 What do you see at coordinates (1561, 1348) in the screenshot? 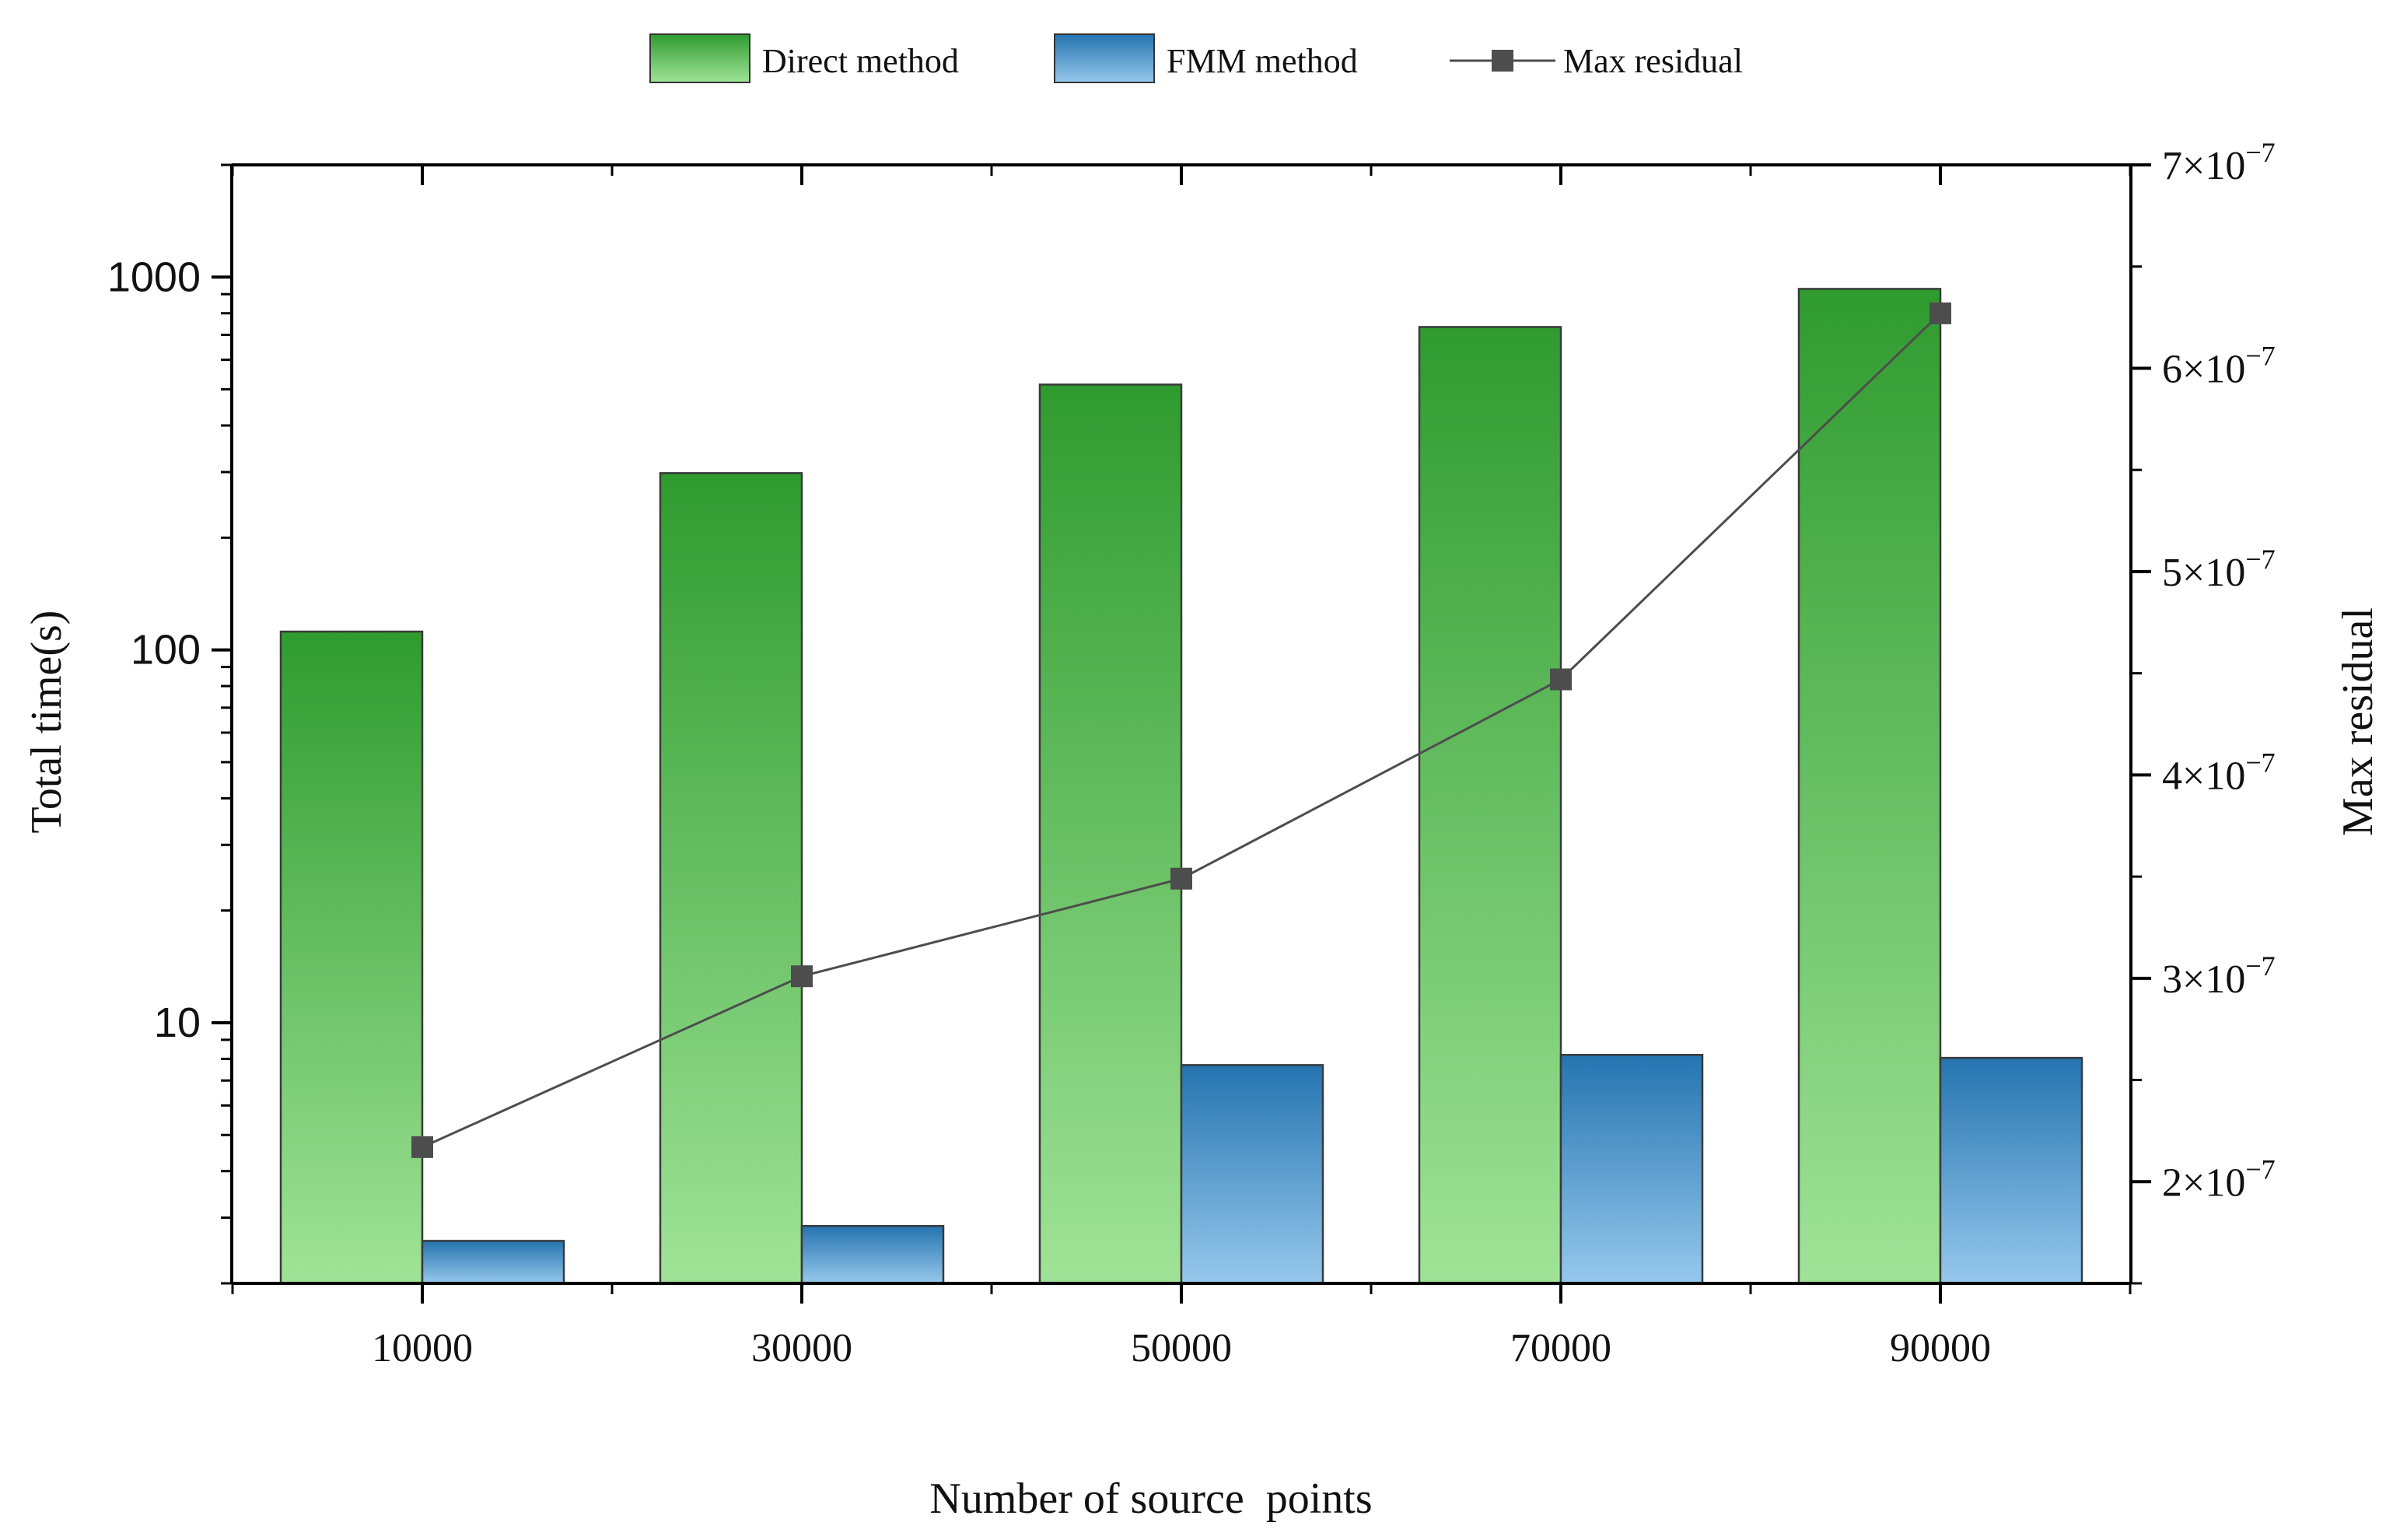
I see `x-tick-label-70000: 70000` at bounding box center [1561, 1348].